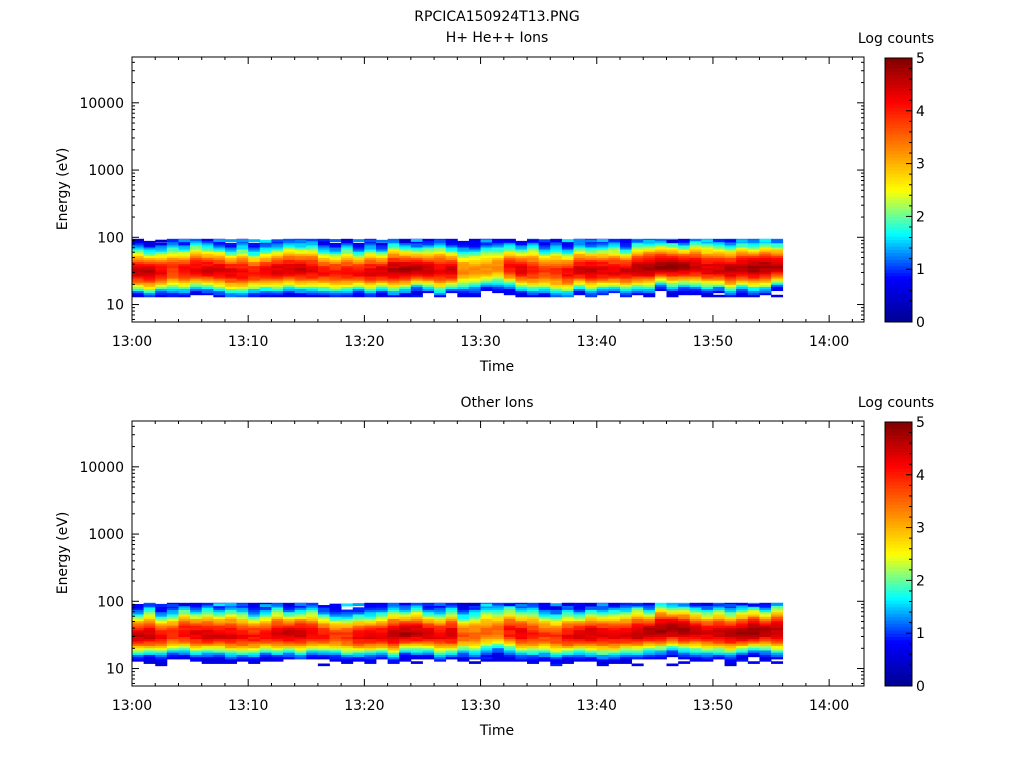 The image size is (1024, 768). I want to click on y-tick-label: 1000, so click(106, 535).